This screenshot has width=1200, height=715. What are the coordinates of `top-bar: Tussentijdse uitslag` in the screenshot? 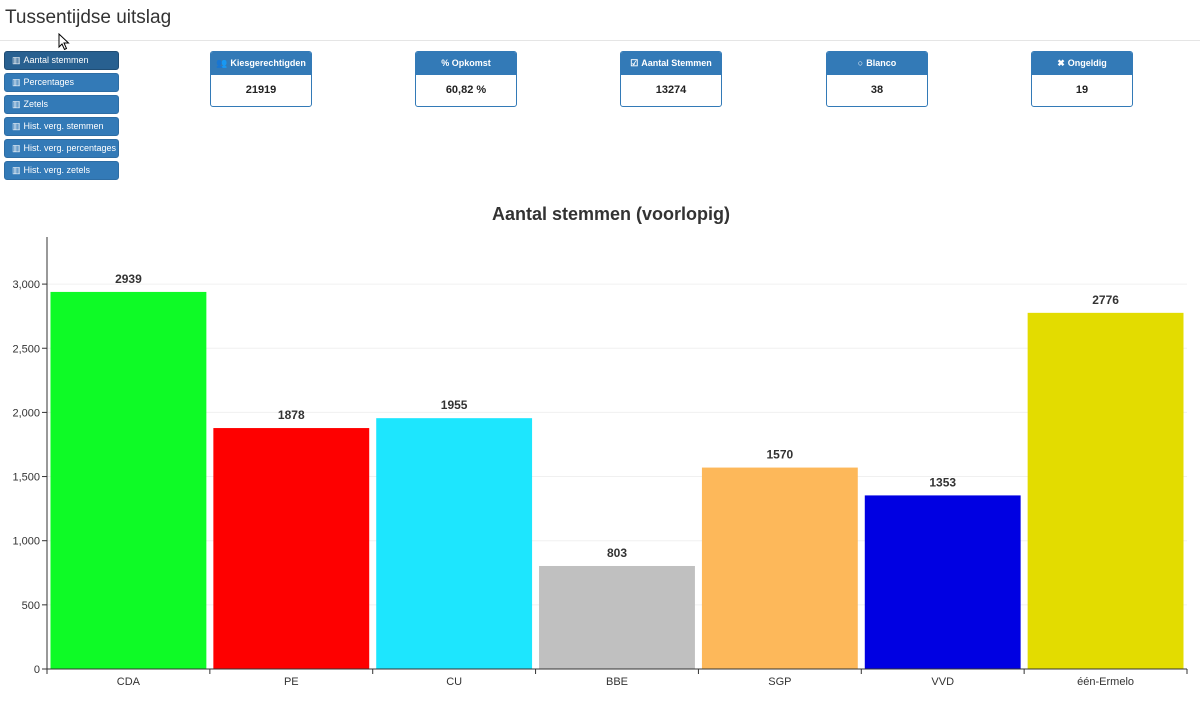 It's located at (600, 25).